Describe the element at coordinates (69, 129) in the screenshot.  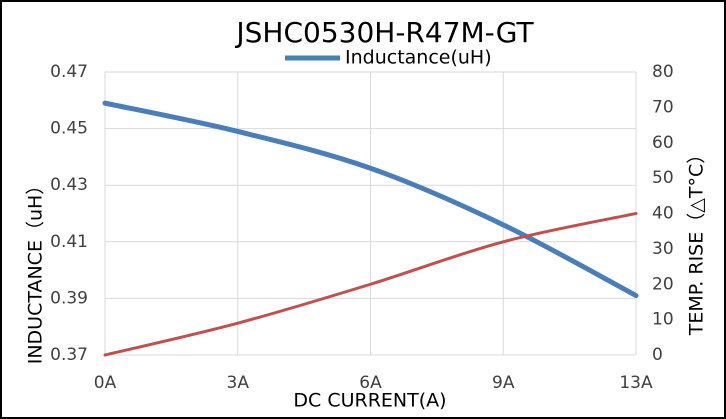
I see `y-tick-label: 0.45` at that location.